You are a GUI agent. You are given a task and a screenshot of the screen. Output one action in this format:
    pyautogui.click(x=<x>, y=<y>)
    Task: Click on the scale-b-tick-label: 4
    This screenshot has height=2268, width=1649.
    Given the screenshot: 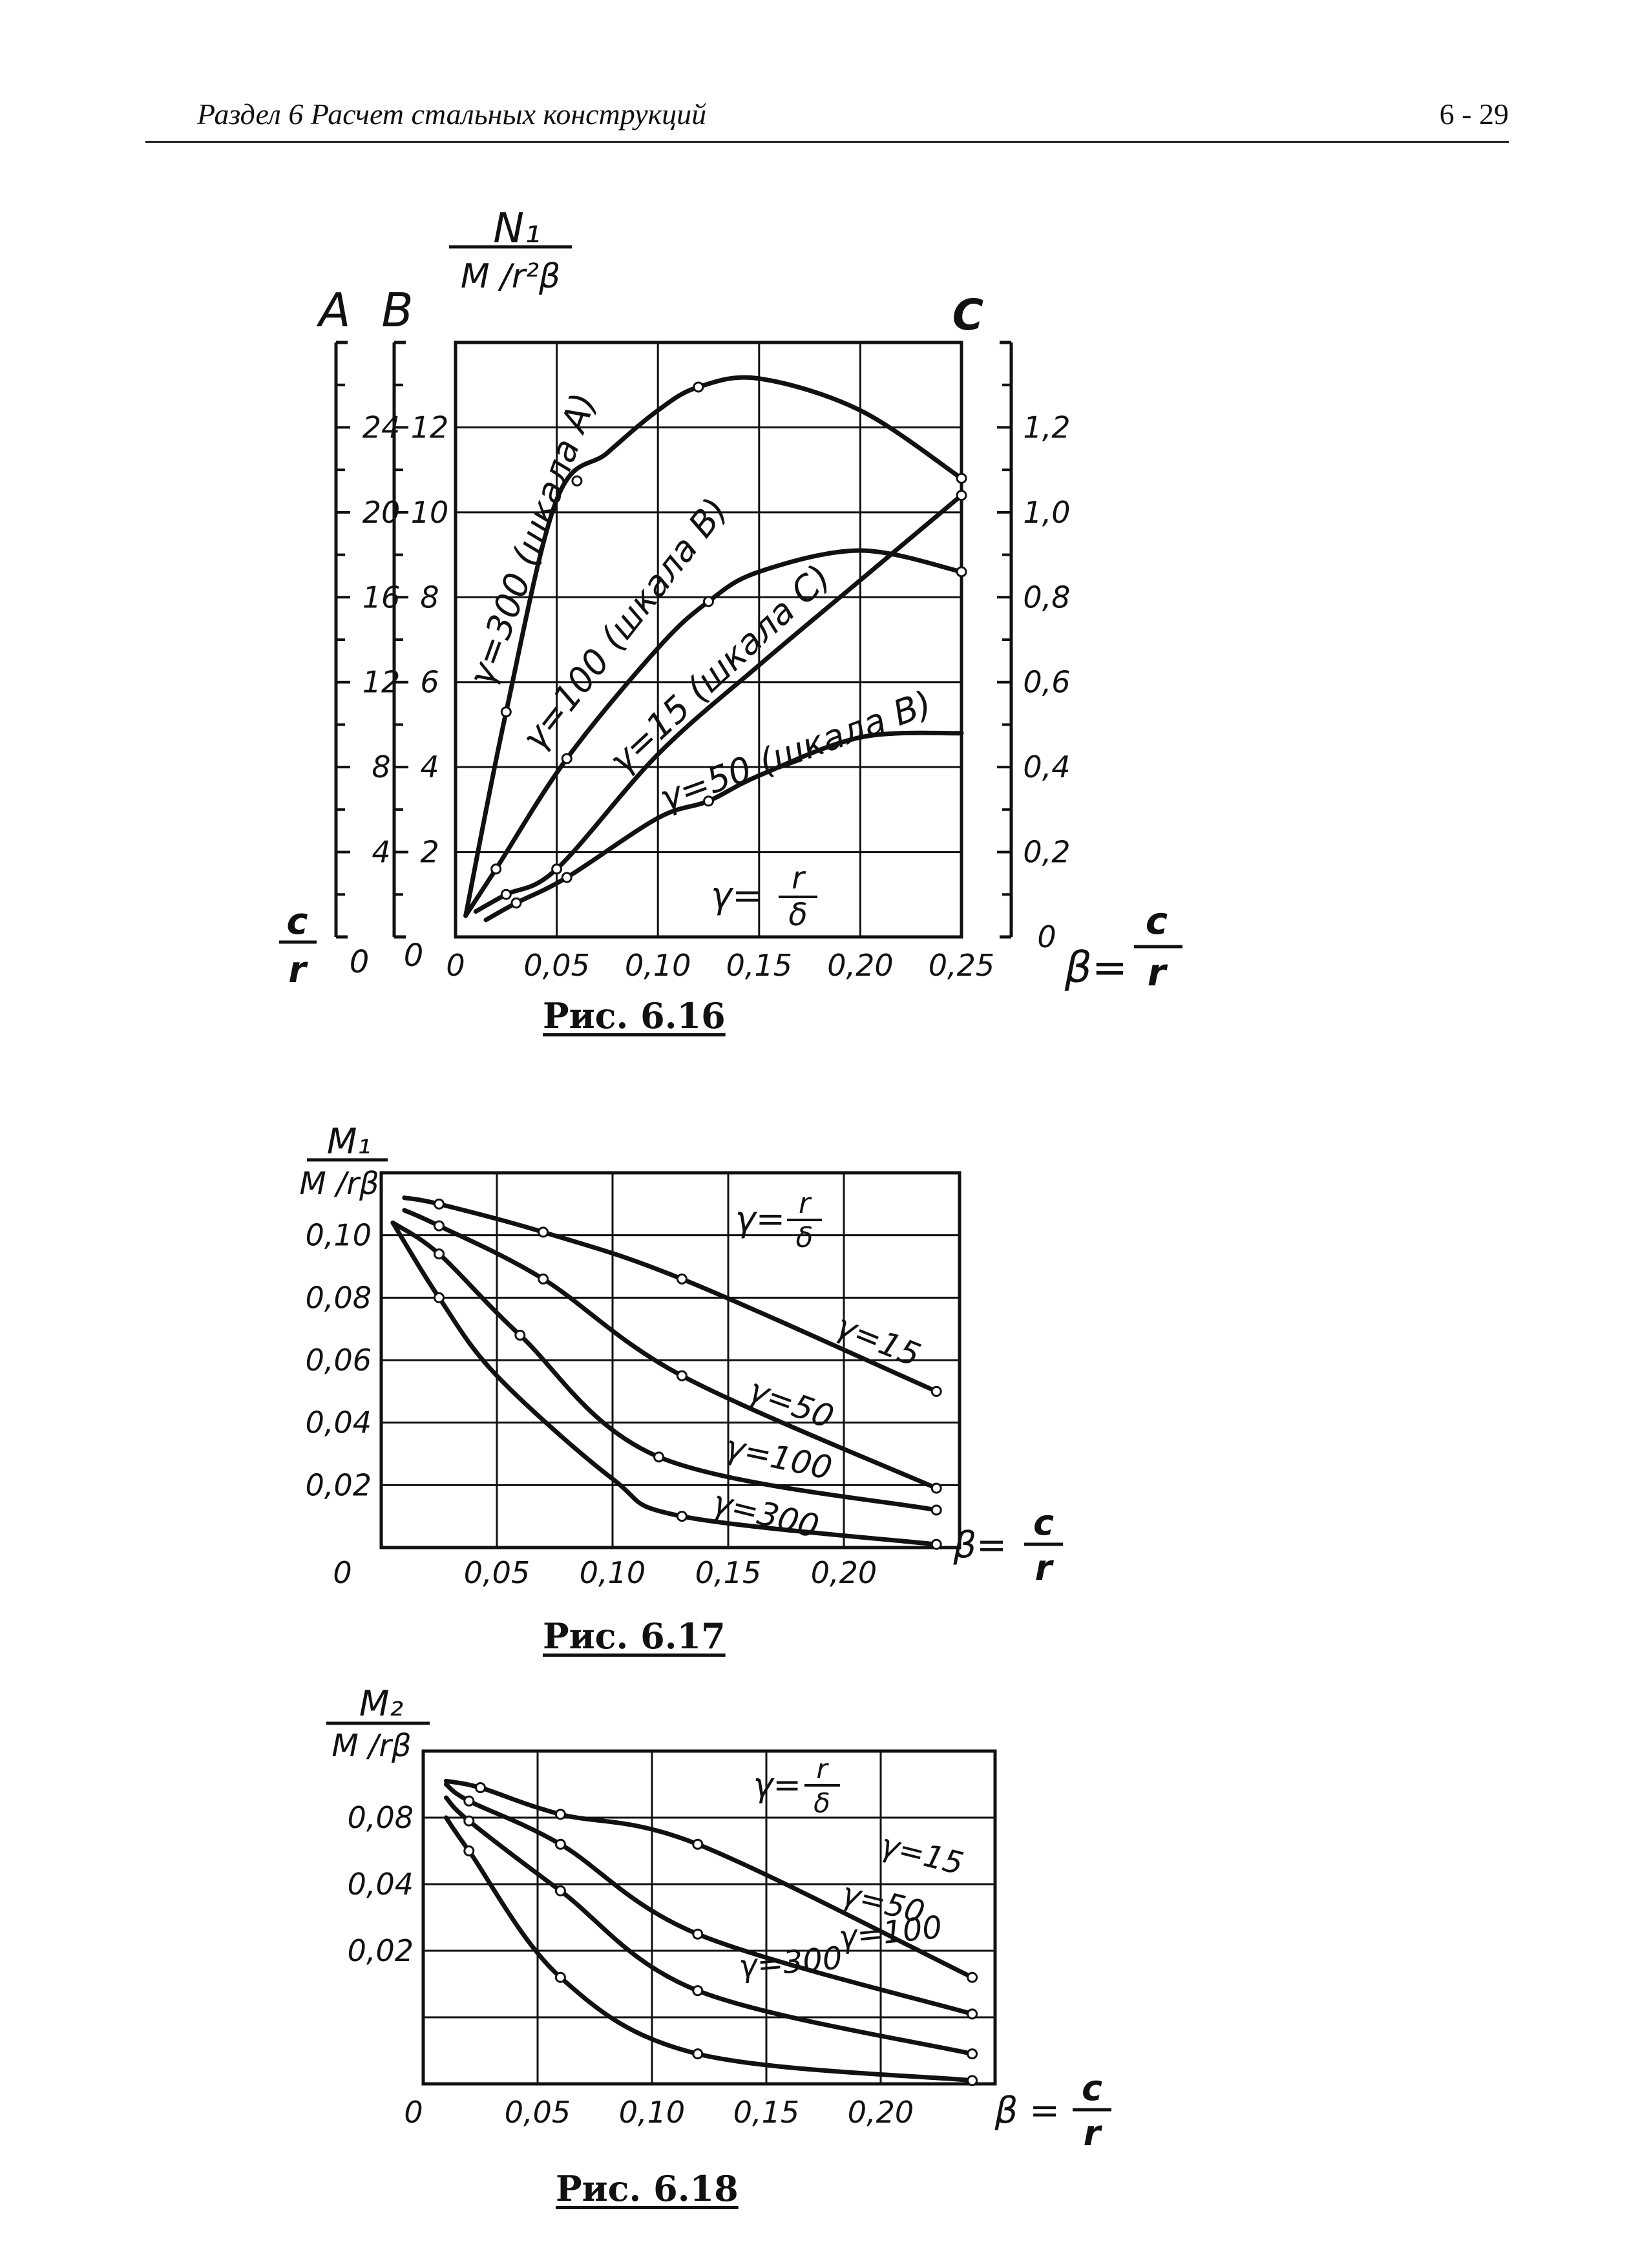 What is the action you would take?
    pyautogui.click(x=429, y=767)
    